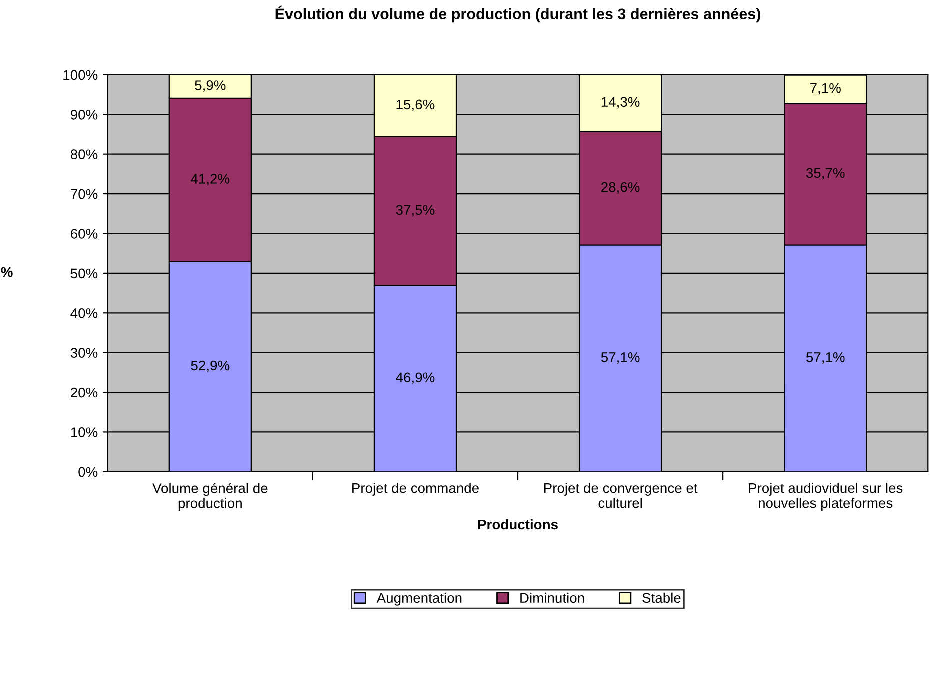  I want to click on chart-title: Évolution du volume de production (durant les 3 dernières années), so click(518, 14).